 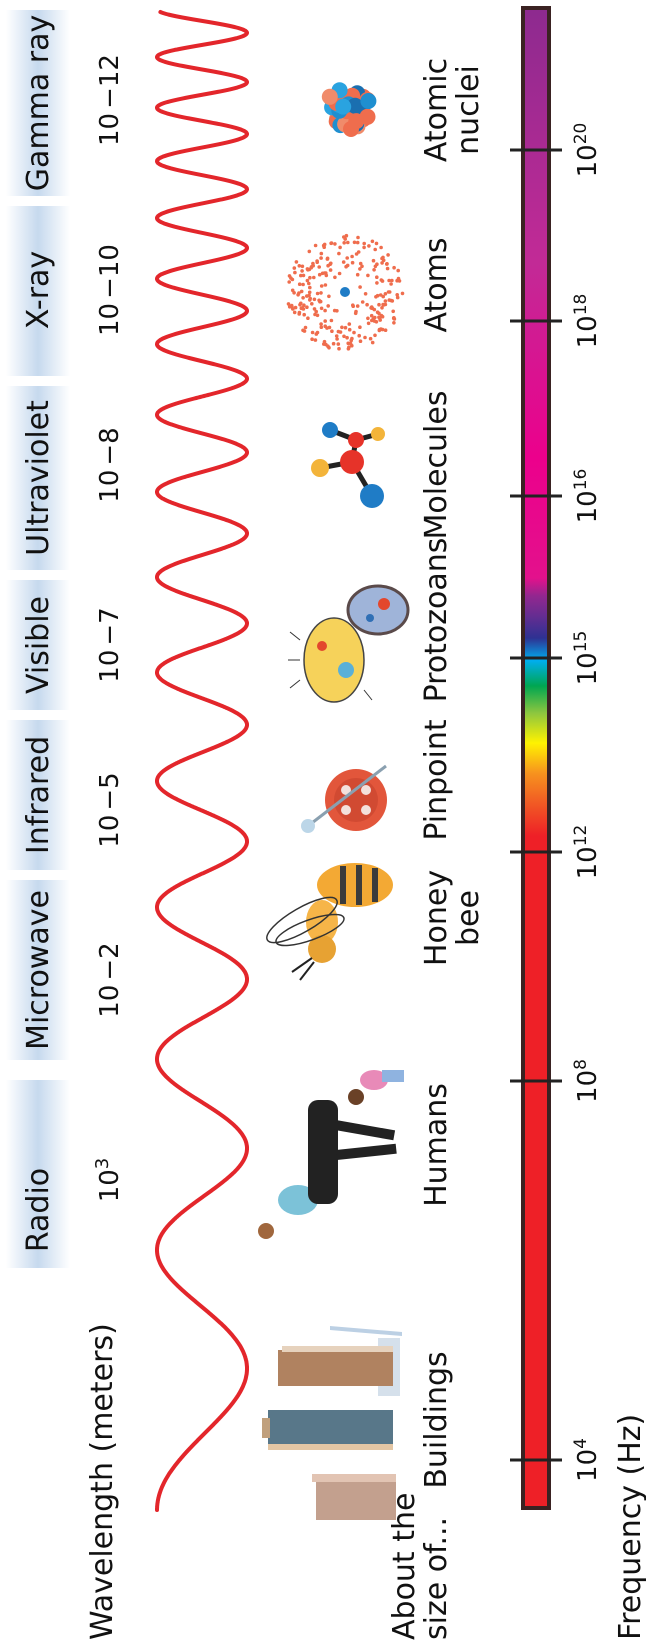 What do you see at coordinates (587, 496) in the screenshot?
I see `frequency-tick-label: 1016` at bounding box center [587, 496].